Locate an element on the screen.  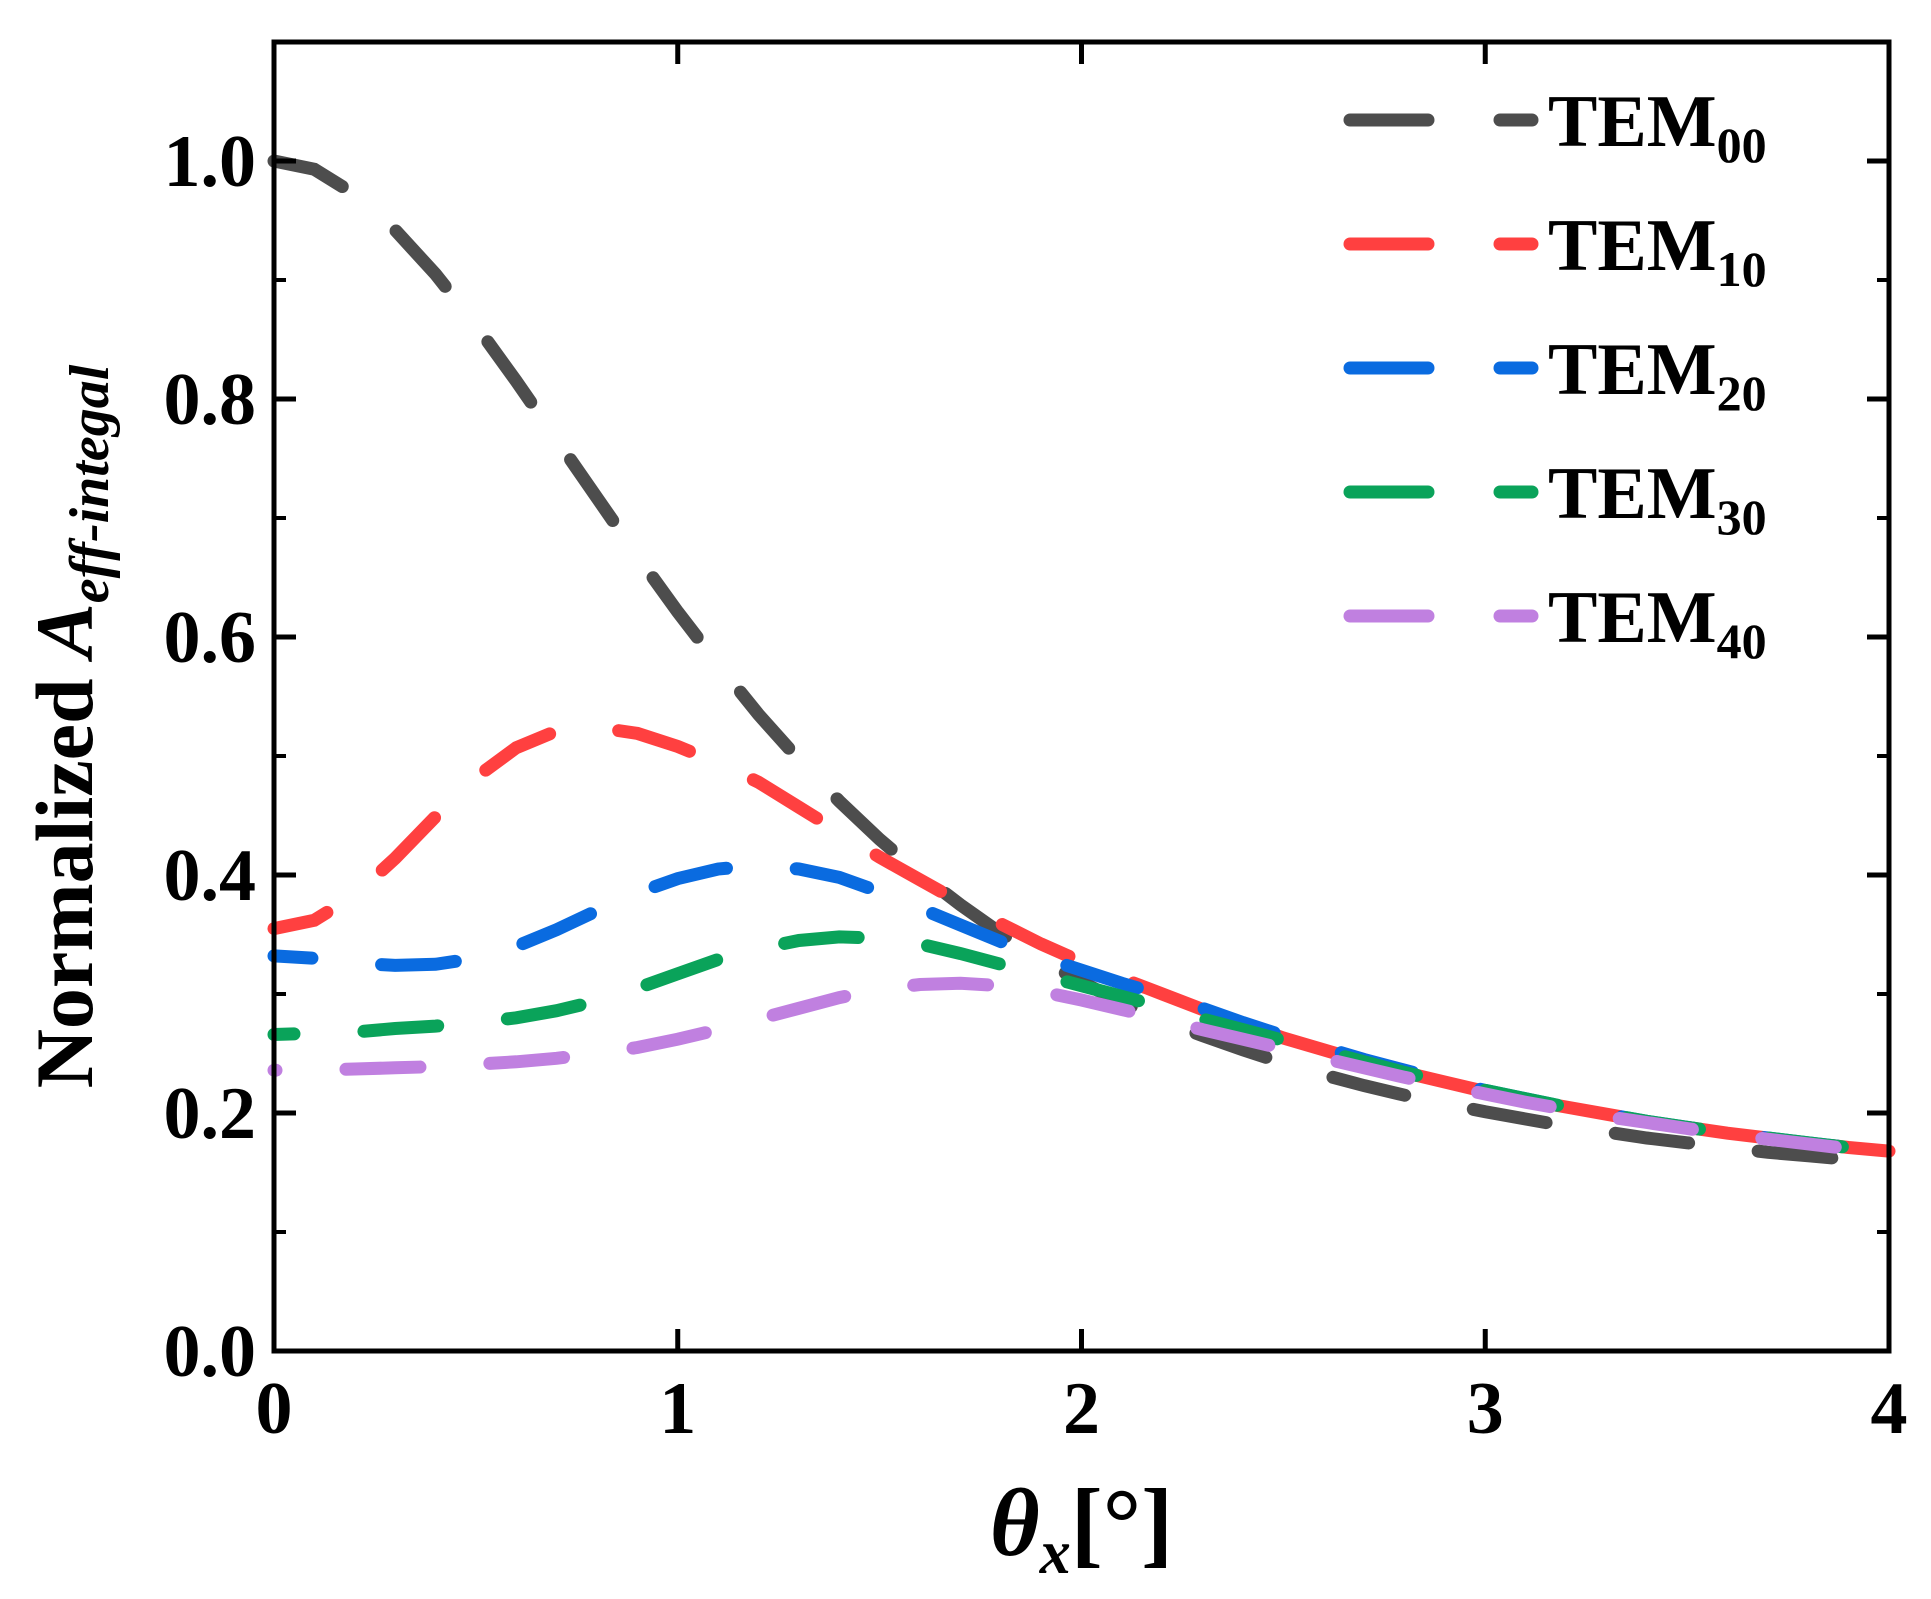
x-tick-label: 0 is located at coordinates (274, 1409).